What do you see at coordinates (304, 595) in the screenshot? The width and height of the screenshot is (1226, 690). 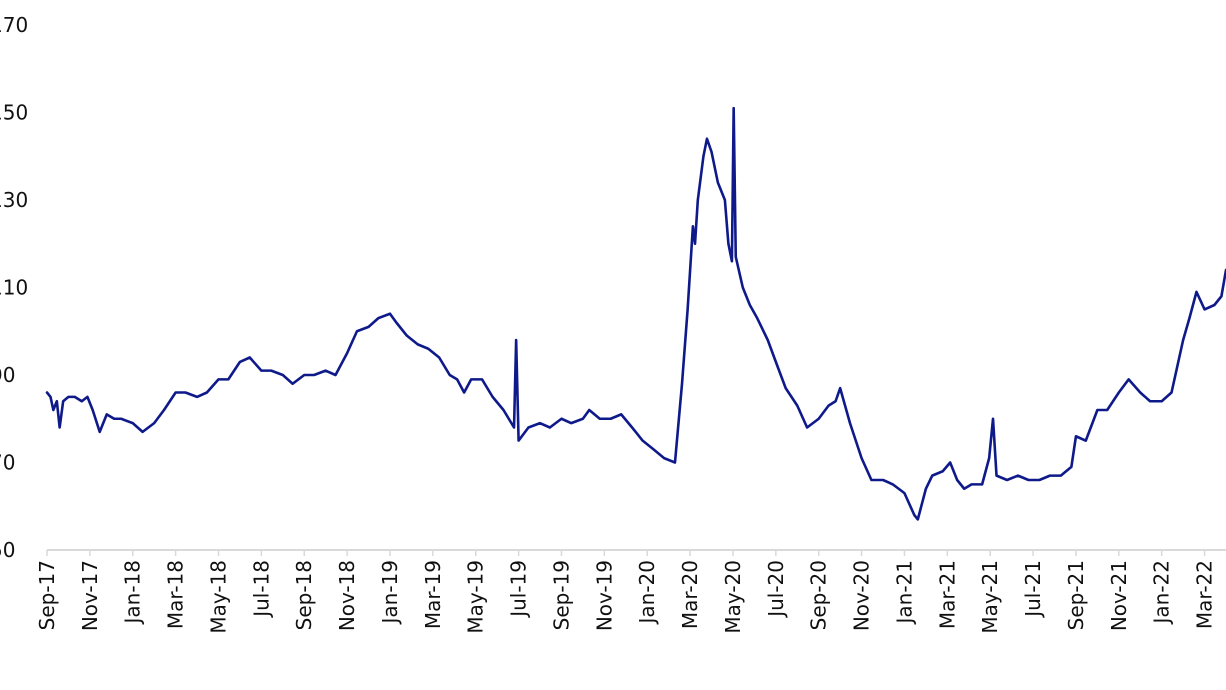 I see `x-tick-label: Sep-18` at bounding box center [304, 595].